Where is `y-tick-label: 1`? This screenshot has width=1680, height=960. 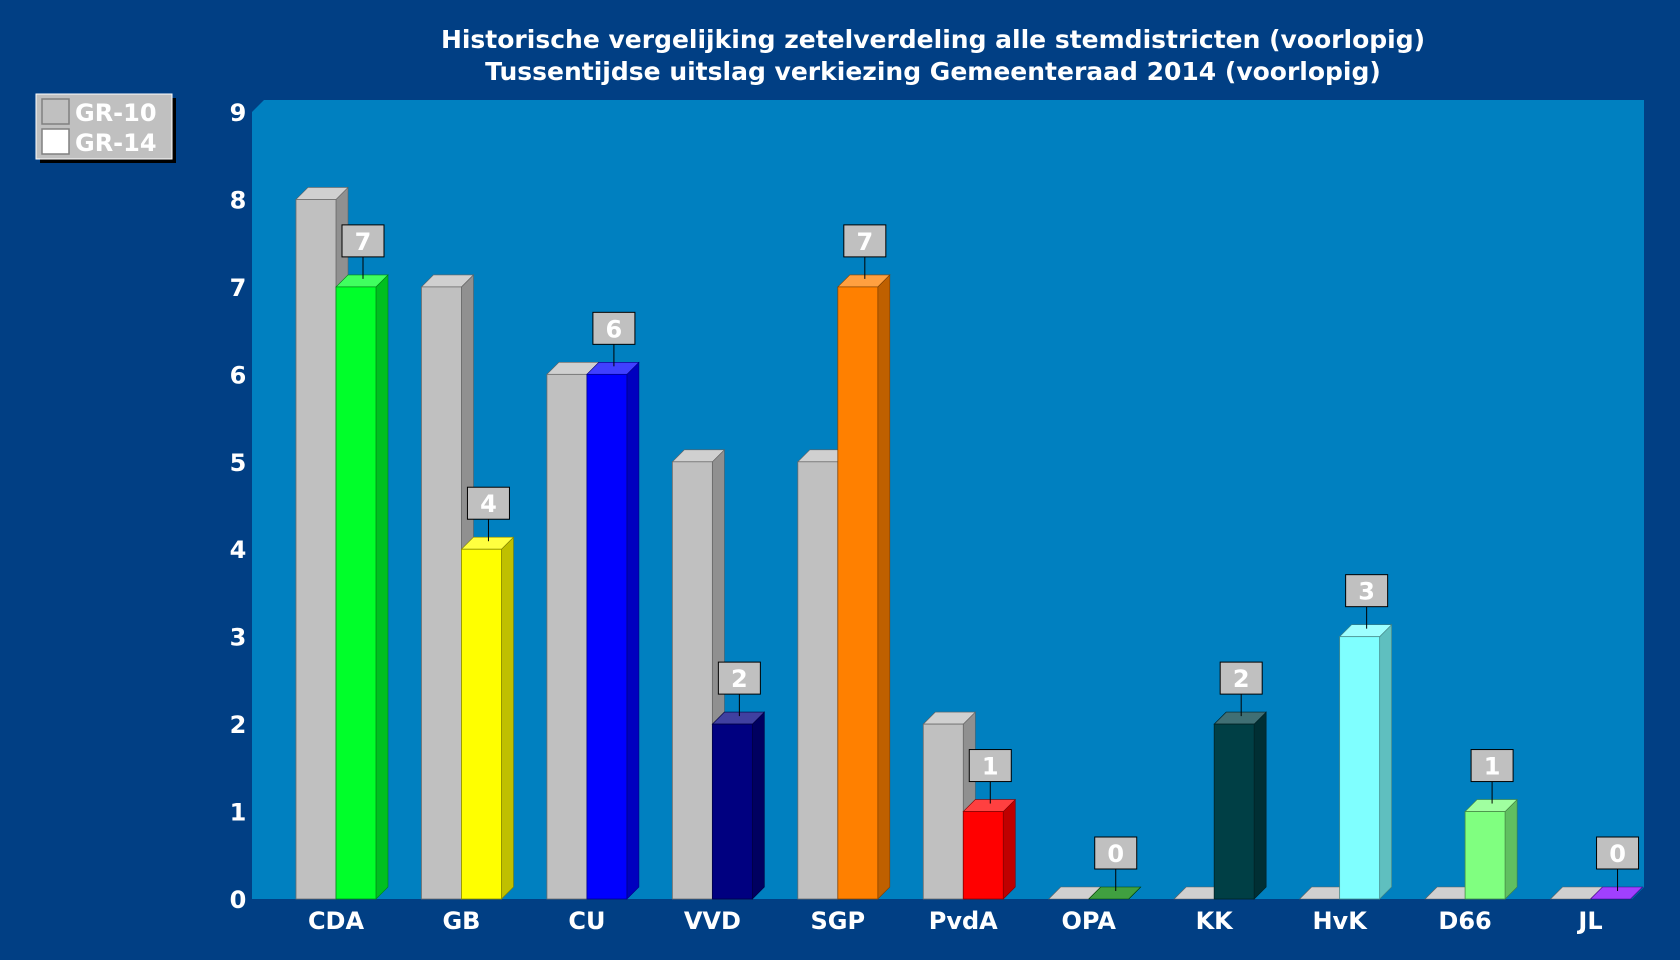
y-tick-label: 1 is located at coordinates (238, 813).